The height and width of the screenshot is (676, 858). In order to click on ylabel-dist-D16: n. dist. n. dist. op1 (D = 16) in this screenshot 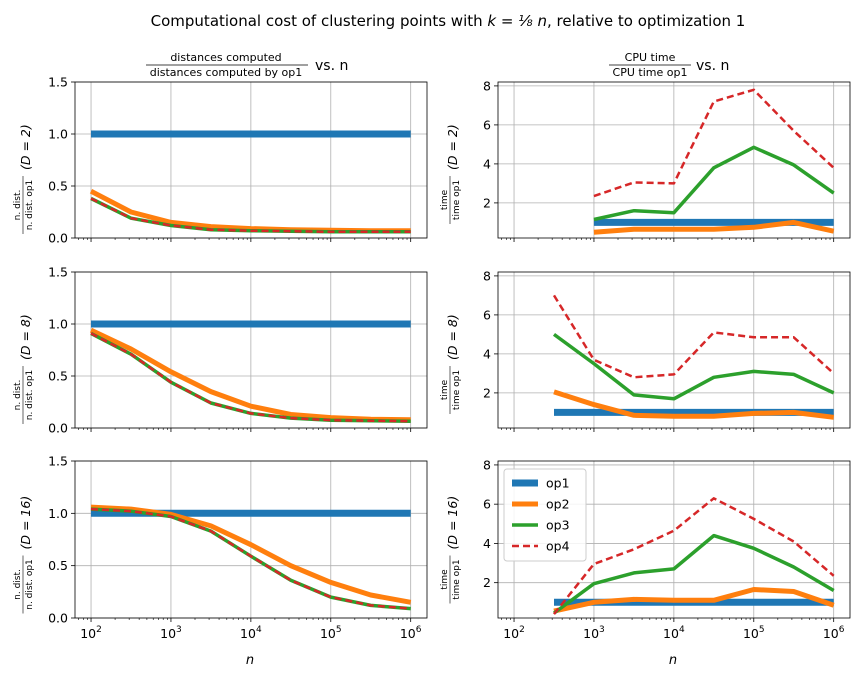, I will do `click(24, 555)`.